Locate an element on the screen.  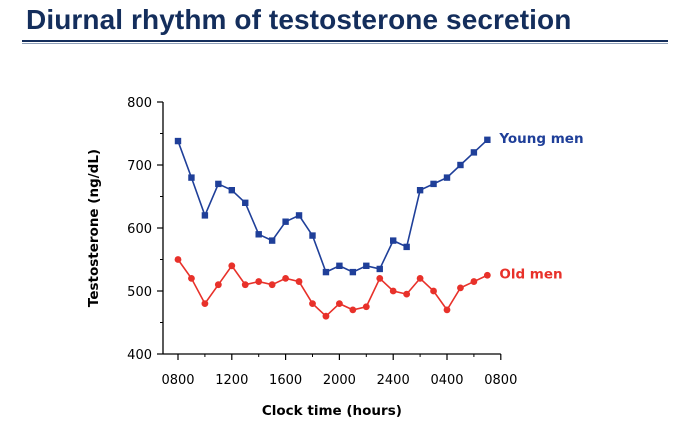
series-line-old-men is located at coordinates (332, 288).